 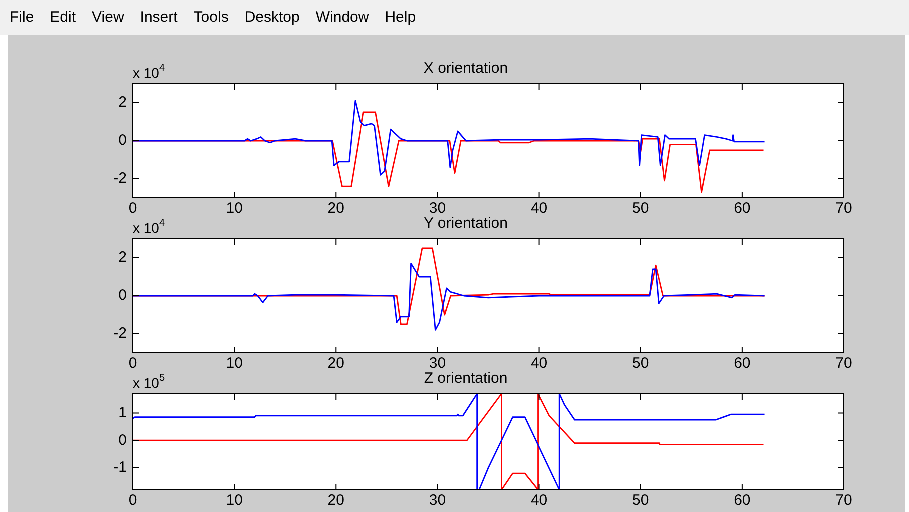 What do you see at coordinates (211, 17) in the screenshot?
I see `text: Tools` at bounding box center [211, 17].